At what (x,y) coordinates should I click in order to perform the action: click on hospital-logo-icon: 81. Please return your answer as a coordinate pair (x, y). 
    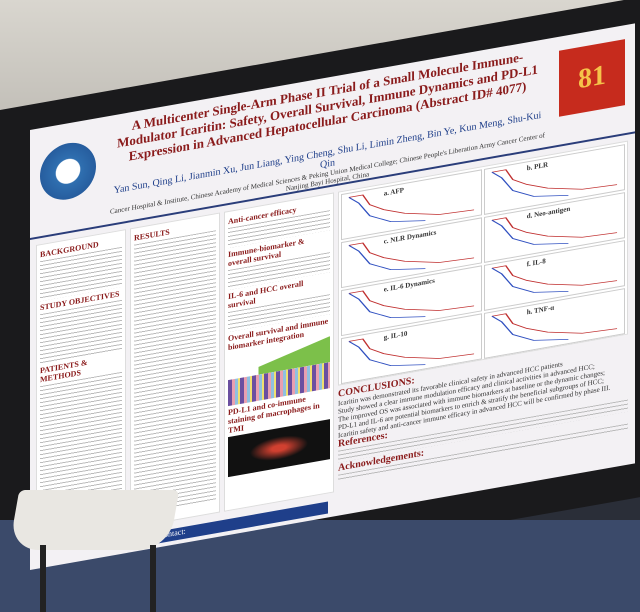
    Looking at the image, I should click on (592, 78).